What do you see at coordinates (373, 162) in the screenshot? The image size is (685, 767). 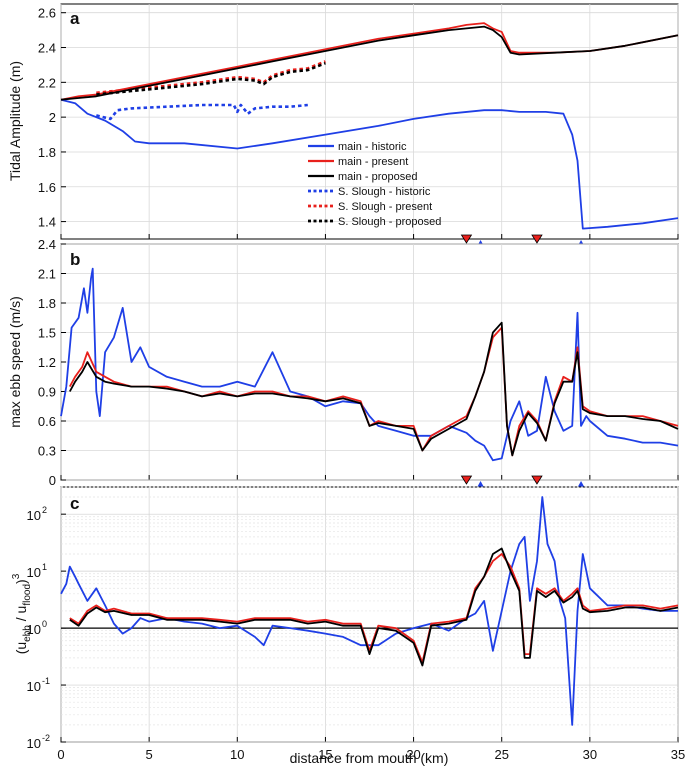 I see `legend-label-main-present: main - present` at bounding box center [373, 162].